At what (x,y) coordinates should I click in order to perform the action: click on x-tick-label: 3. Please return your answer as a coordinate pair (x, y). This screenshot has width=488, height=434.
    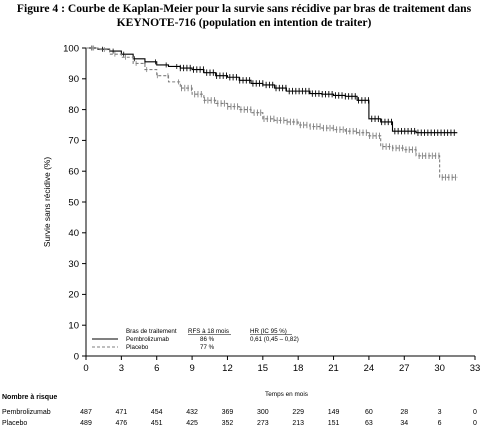
    Looking at the image, I should click on (121, 368).